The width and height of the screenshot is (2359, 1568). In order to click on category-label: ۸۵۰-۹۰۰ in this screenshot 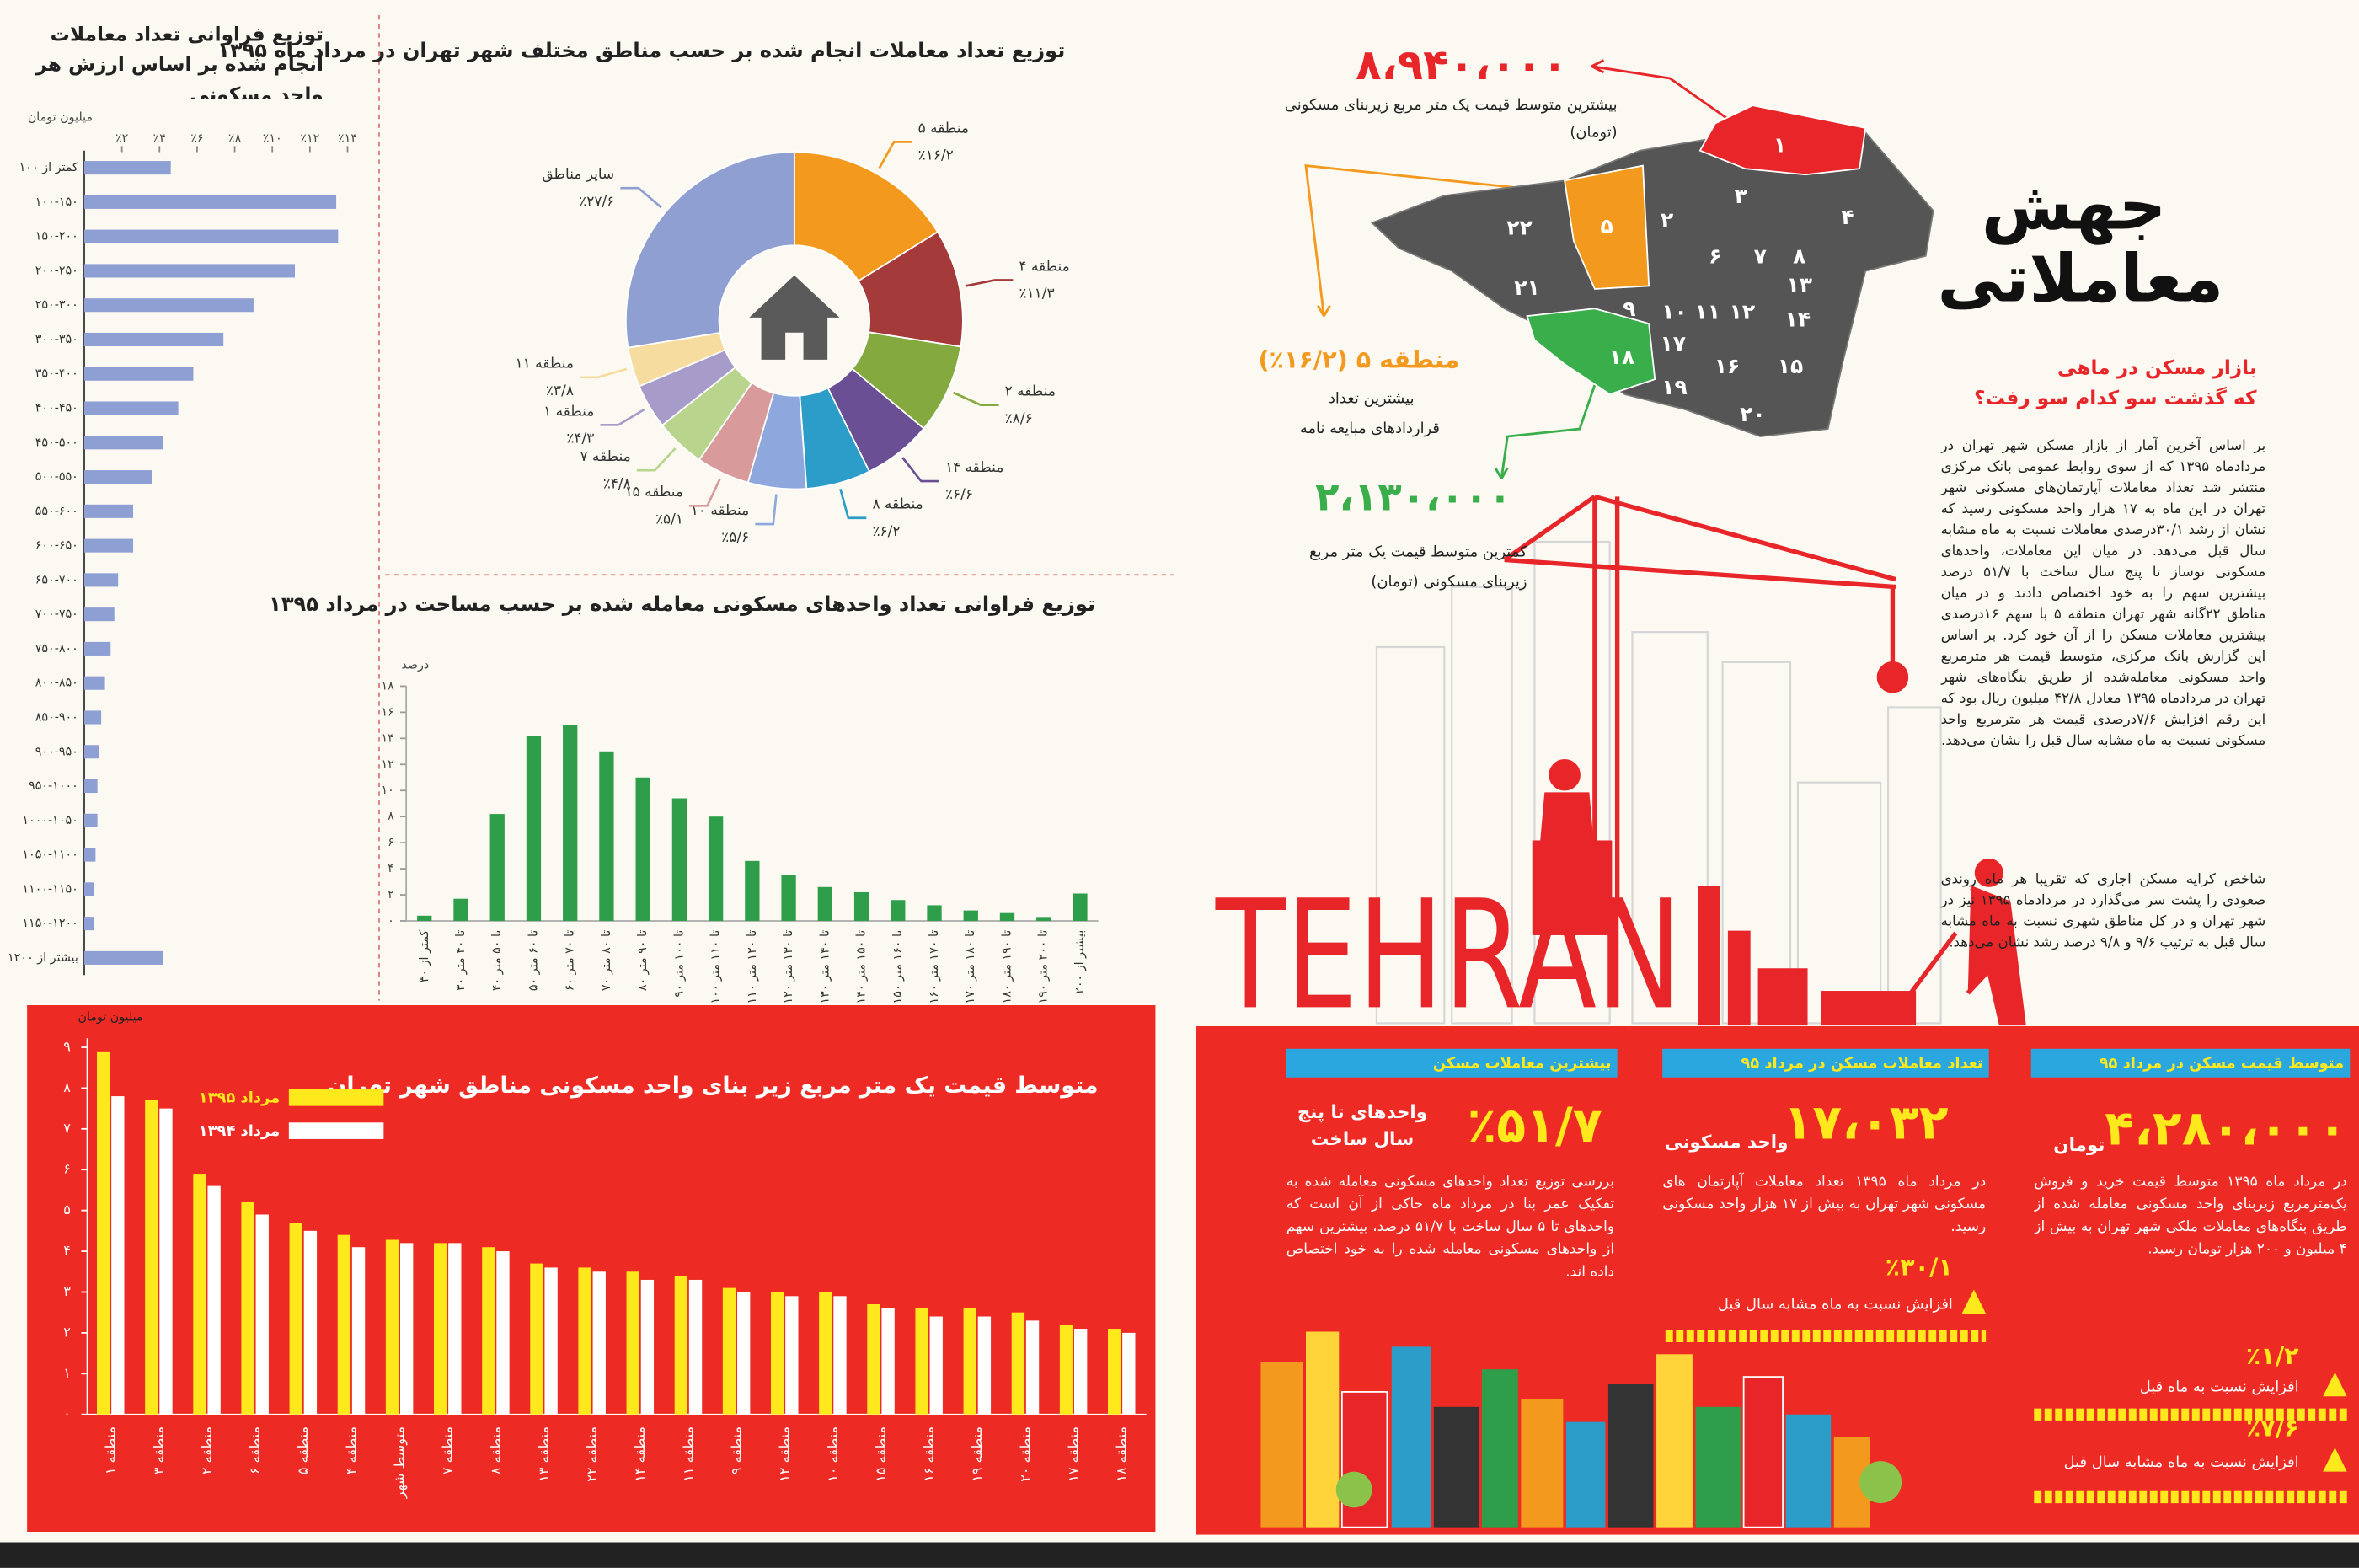, I will do `click(56, 717)`.